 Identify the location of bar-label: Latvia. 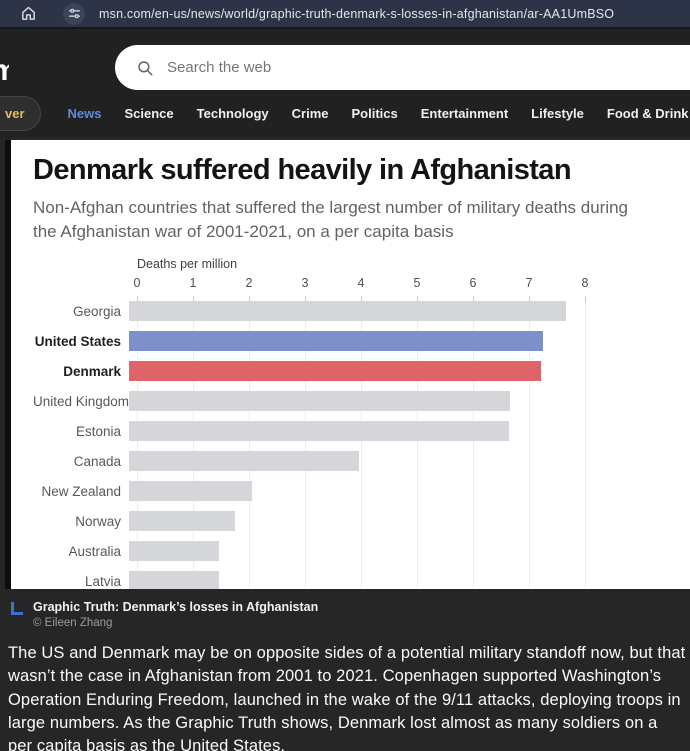
(102, 581).